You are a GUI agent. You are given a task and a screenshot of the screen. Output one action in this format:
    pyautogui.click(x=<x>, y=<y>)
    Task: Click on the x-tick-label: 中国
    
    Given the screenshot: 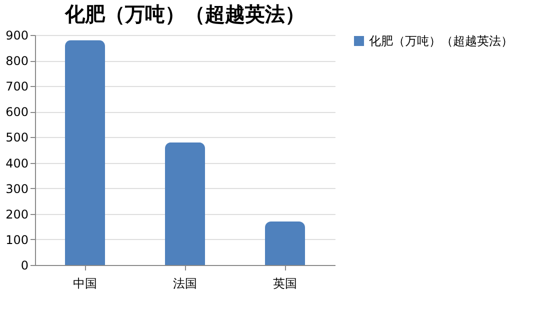 What is the action you would take?
    pyautogui.click(x=85, y=283)
    